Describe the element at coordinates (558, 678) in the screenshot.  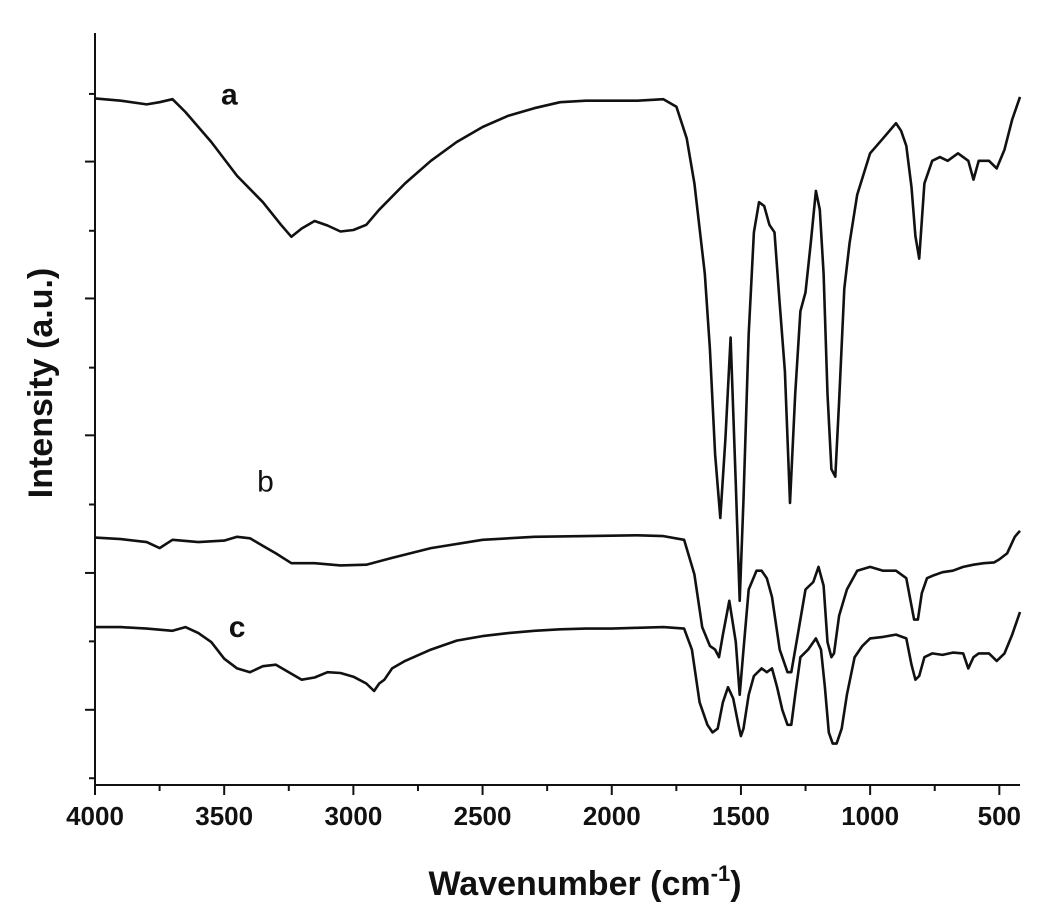
I see `series-line-c` at that location.